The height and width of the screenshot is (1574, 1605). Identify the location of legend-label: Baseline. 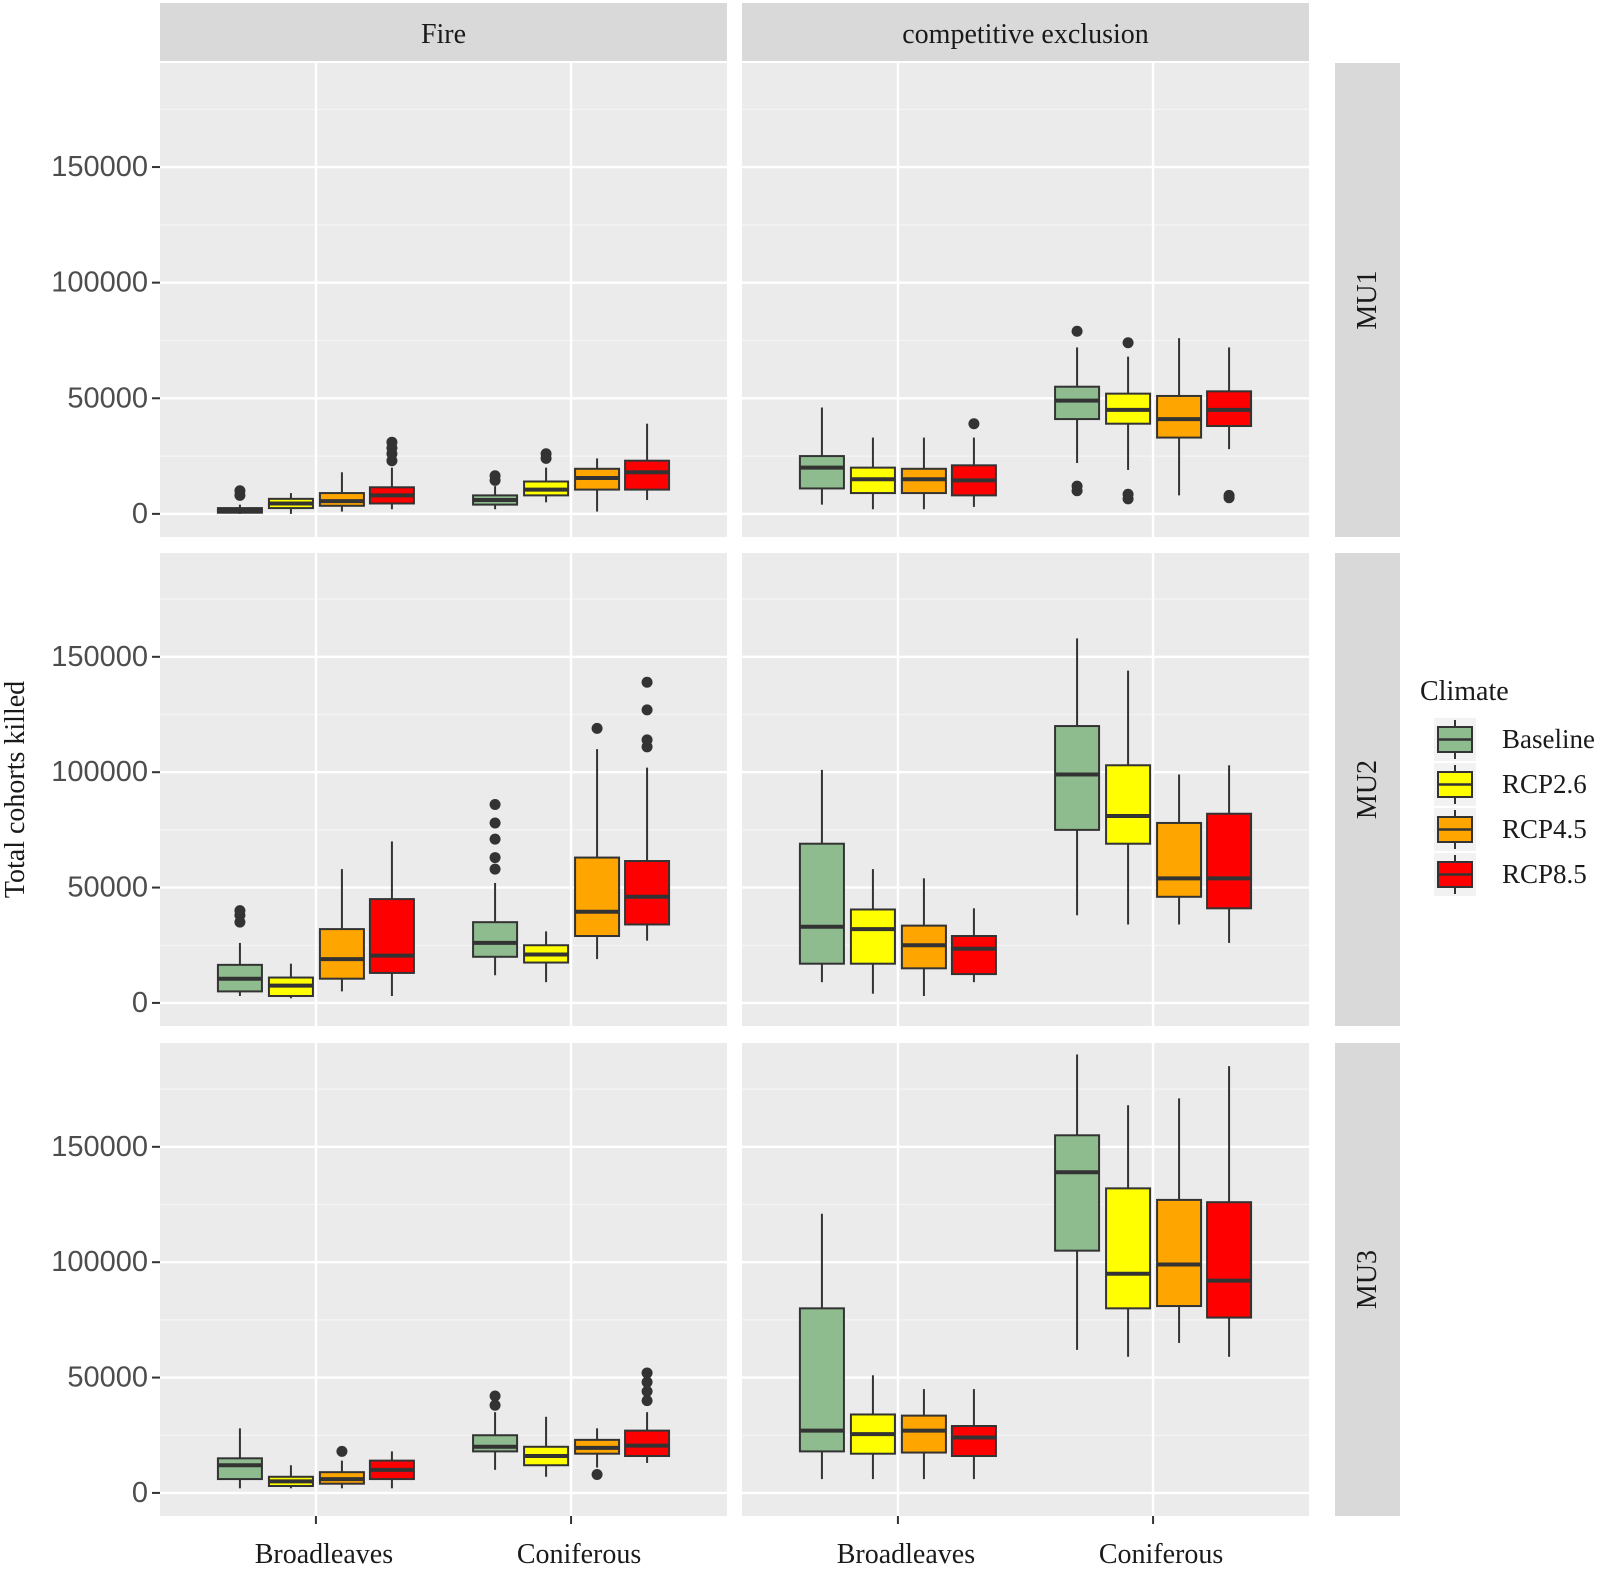
(1548, 739).